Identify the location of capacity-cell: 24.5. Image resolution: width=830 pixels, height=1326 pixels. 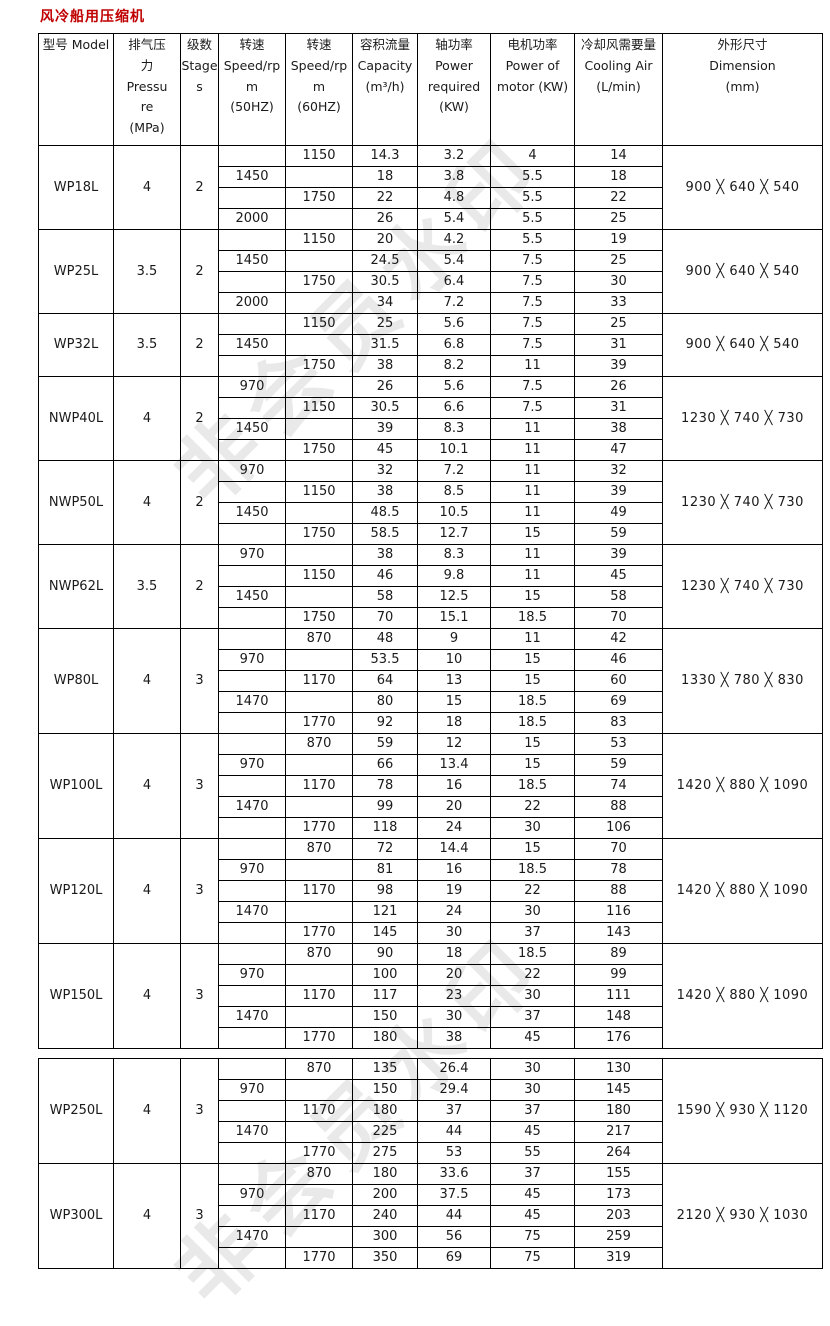
(385, 261).